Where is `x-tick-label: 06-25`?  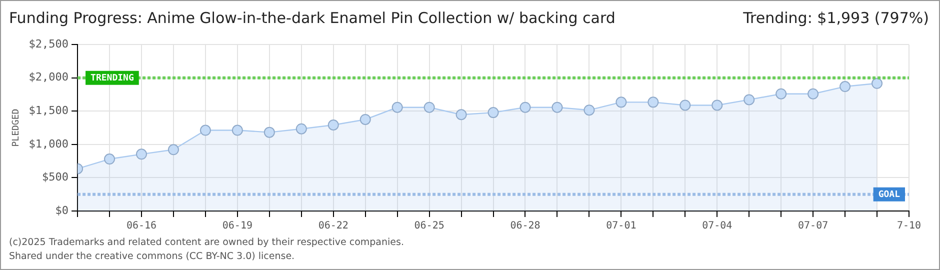
x-tick-label: 06-25 is located at coordinates (429, 226).